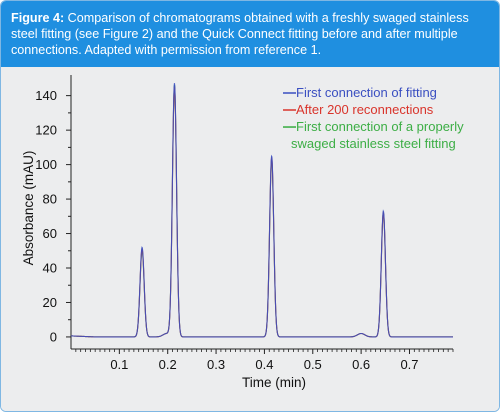  What do you see at coordinates (264, 364) in the screenshot?
I see `x-tick-label: 0.4` at bounding box center [264, 364].